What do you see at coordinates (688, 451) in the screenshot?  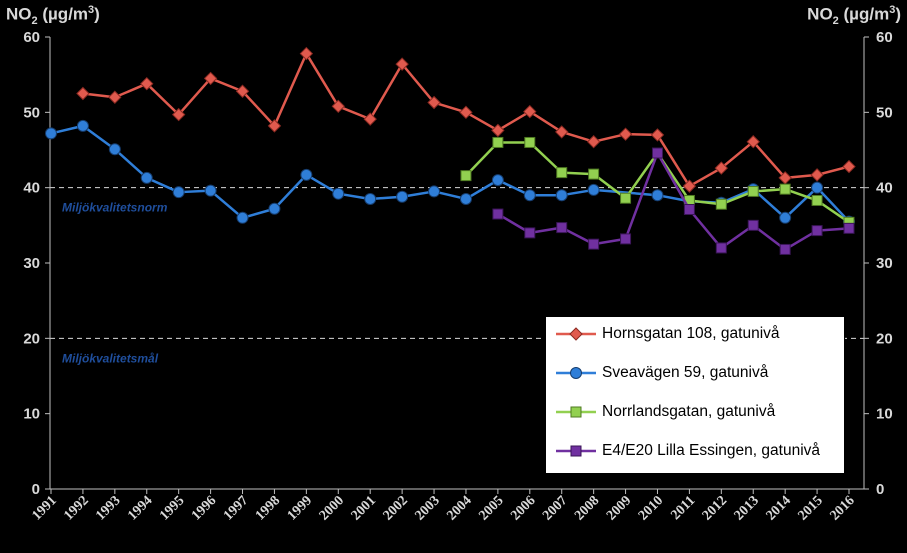 I see `legend-item: E4/E20 Lilla Essingen, gatunivå` at bounding box center [688, 451].